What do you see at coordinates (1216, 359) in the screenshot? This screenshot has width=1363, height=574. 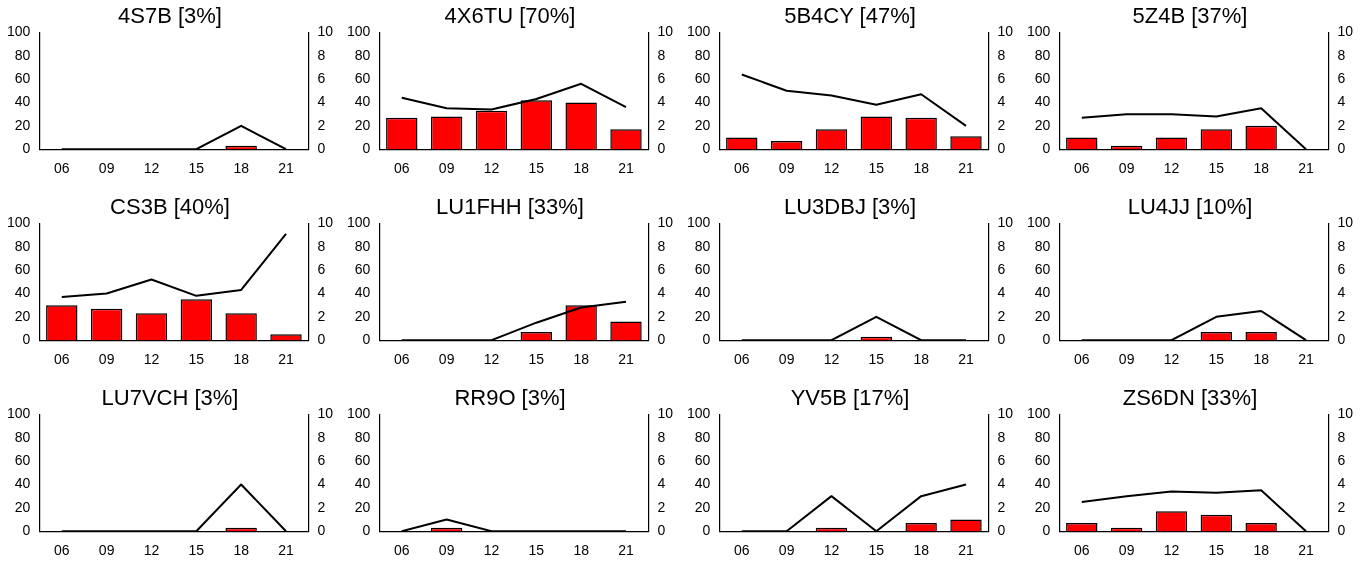 I see `x-tick-label: 15` at bounding box center [1216, 359].